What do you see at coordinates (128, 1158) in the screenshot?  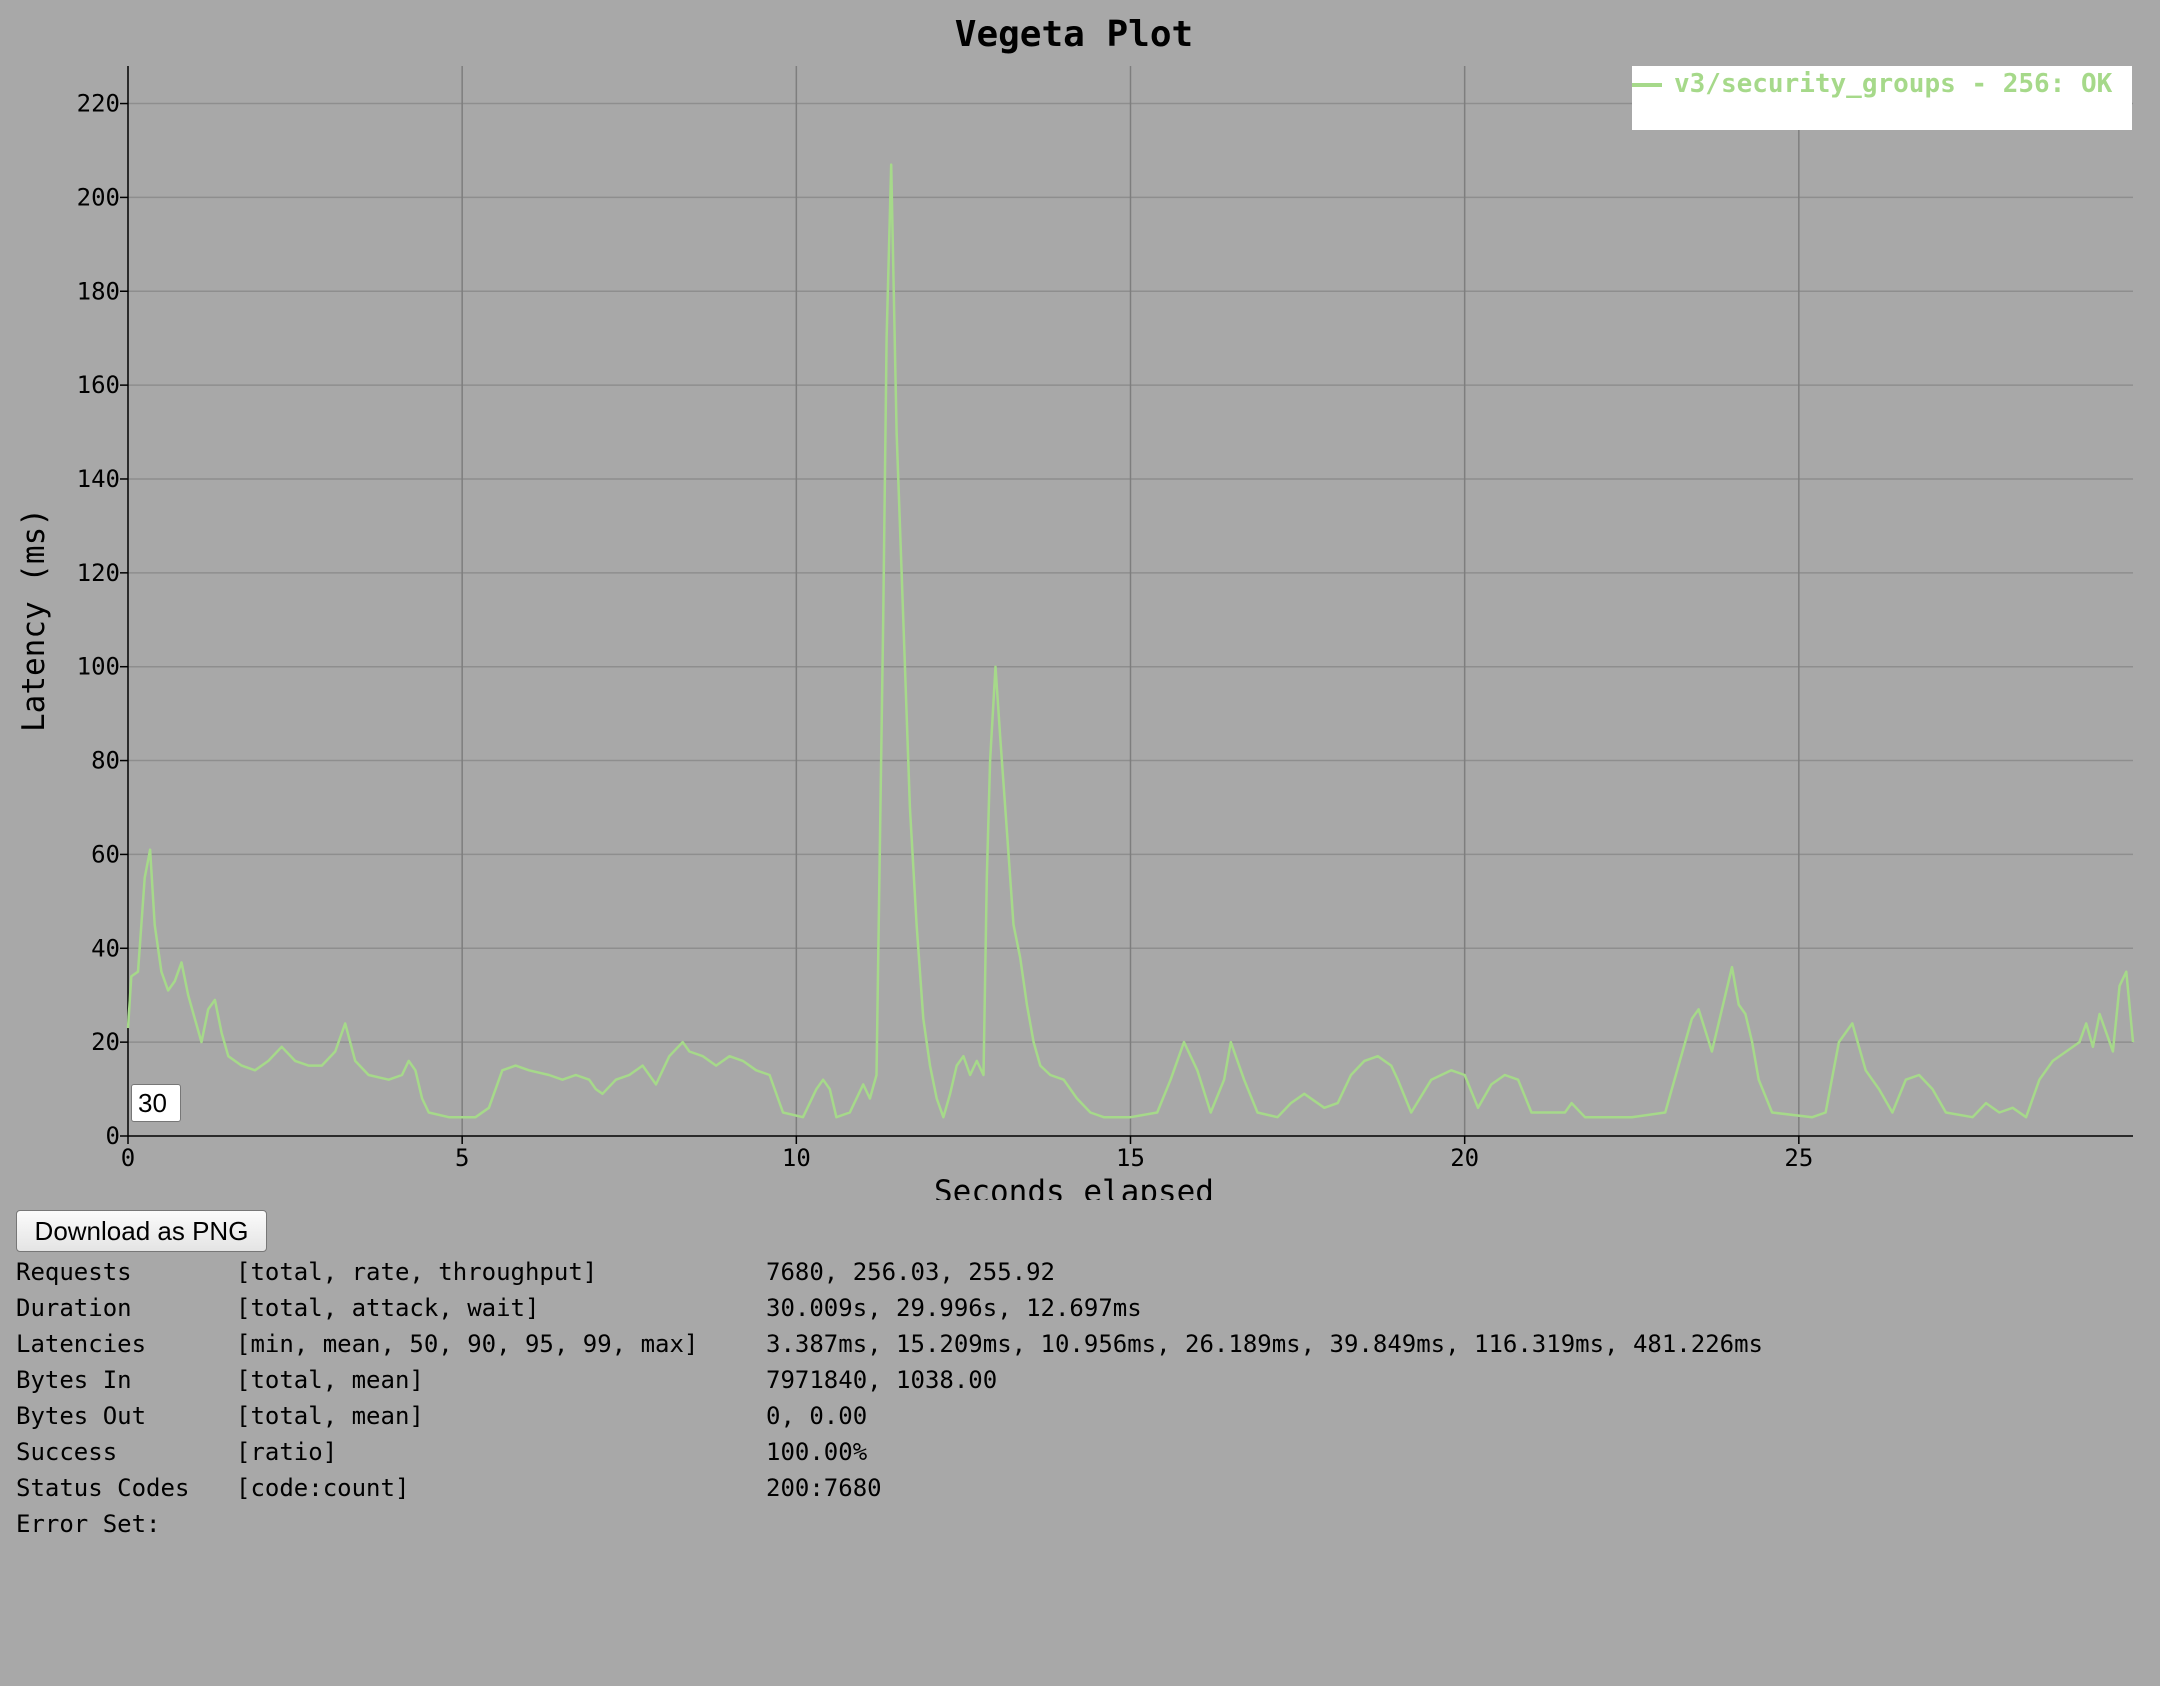 I see `x-tick-label: 0` at bounding box center [128, 1158].